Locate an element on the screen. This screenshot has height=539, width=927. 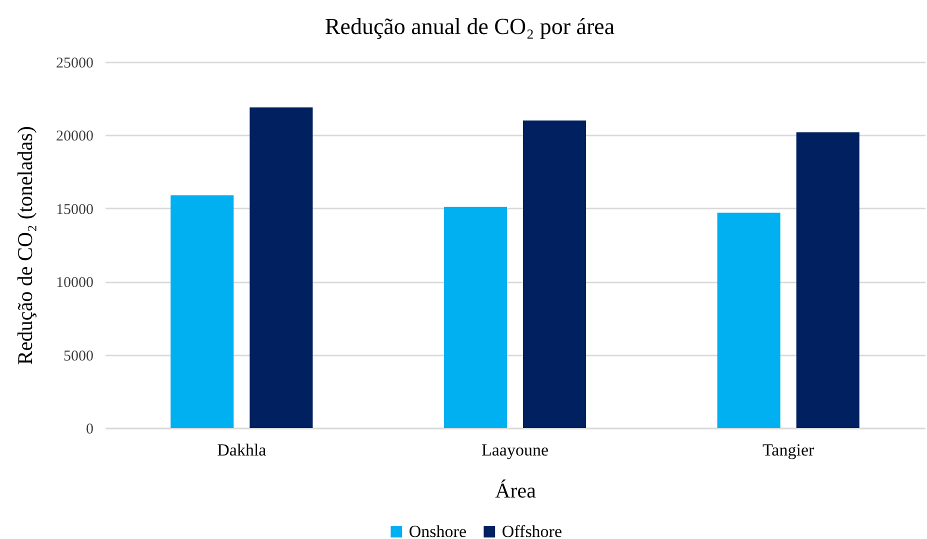
y-tick-label: 20000 is located at coordinates (75, 136).